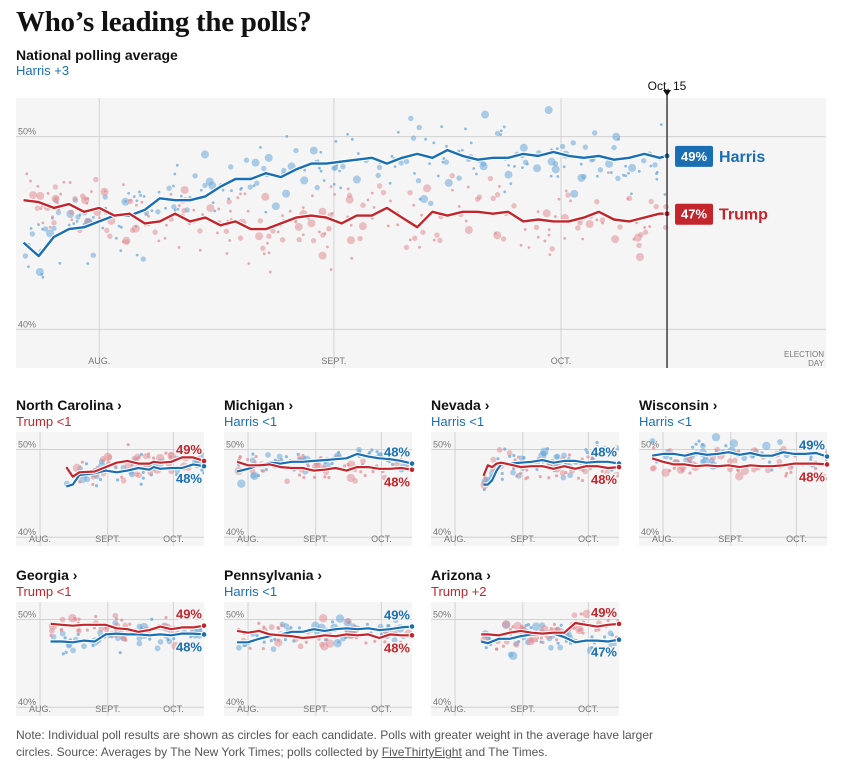  What do you see at coordinates (442, 532) in the screenshot?
I see `y-tick-label: 40%` at bounding box center [442, 532].